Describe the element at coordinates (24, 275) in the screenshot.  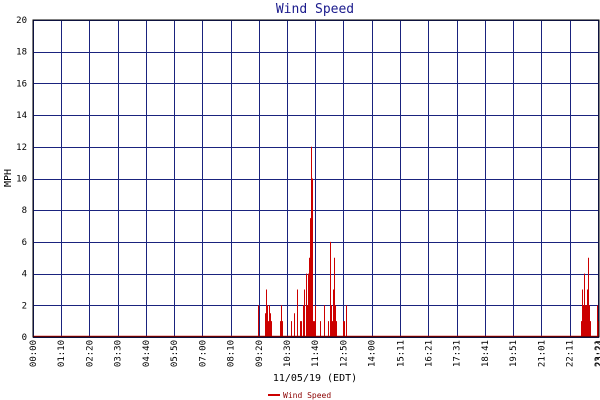
I see `y-tick-label: 4` at that location.